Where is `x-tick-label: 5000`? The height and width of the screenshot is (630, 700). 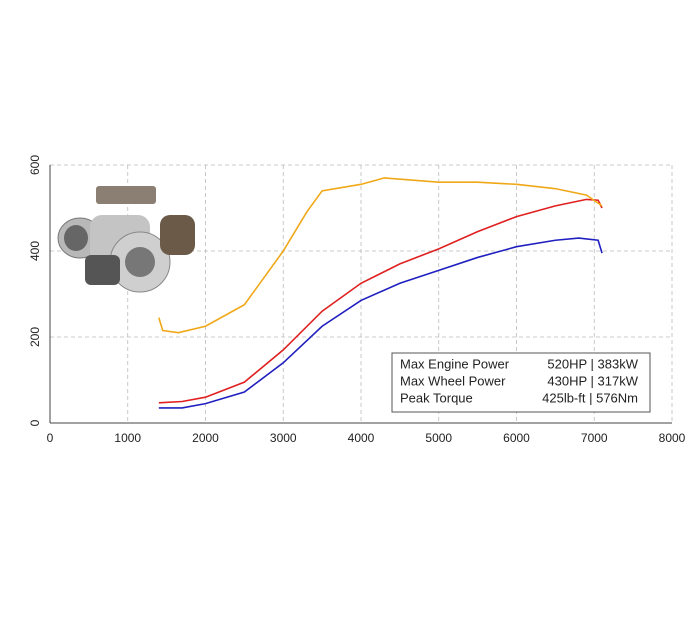 x-tick-label: 5000 is located at coordinates (438, 438).